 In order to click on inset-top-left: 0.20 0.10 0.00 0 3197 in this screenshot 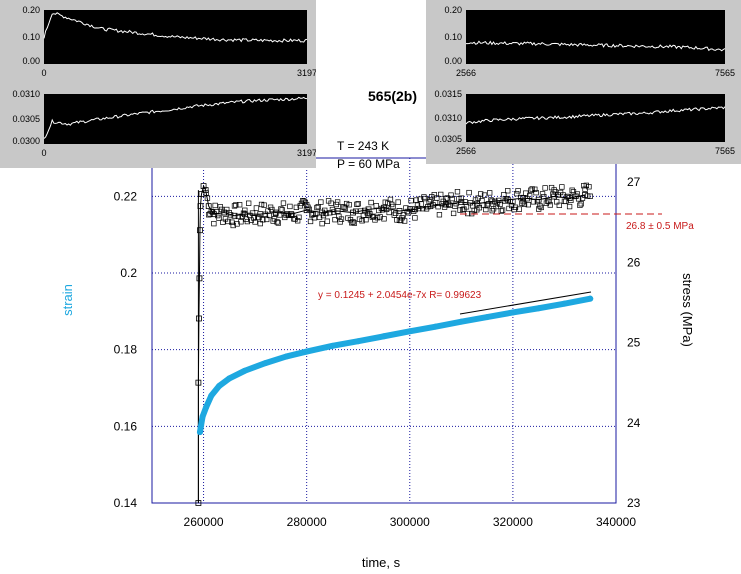, I will do `click(158, 42)`.